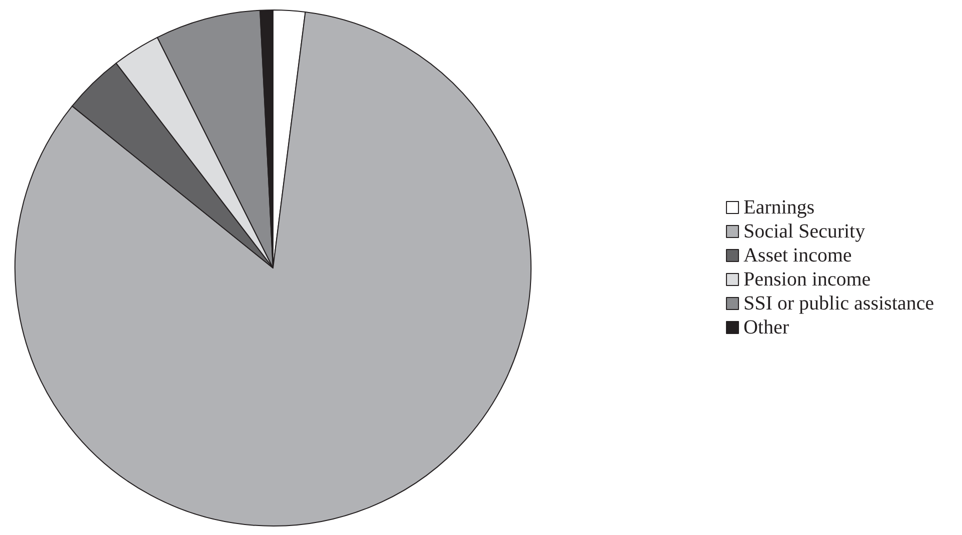  What do you see at coordinates (797, 255) in the screenshot?
I see `legend-label: Asset income` at bounding box center [797, 255].